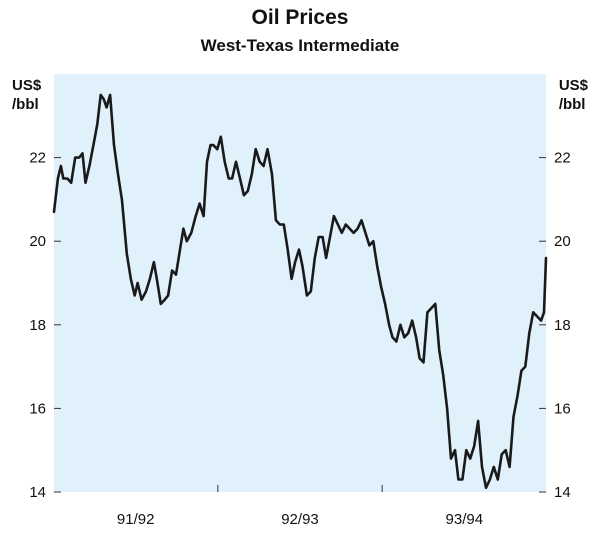 The width and height of the screenshot is (600, 536). What do you see at coordinates (300, 519) in the screenshot?
I see `x-tick-label: 92/93` at bounding box center [300, 519].